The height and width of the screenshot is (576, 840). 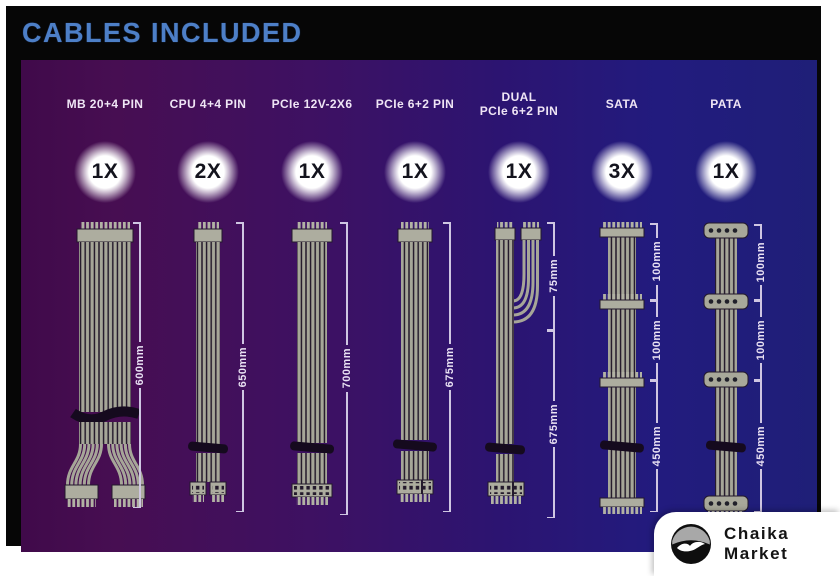 I want to click on measurement-segment: 75mm, so click(x=554, y=276).